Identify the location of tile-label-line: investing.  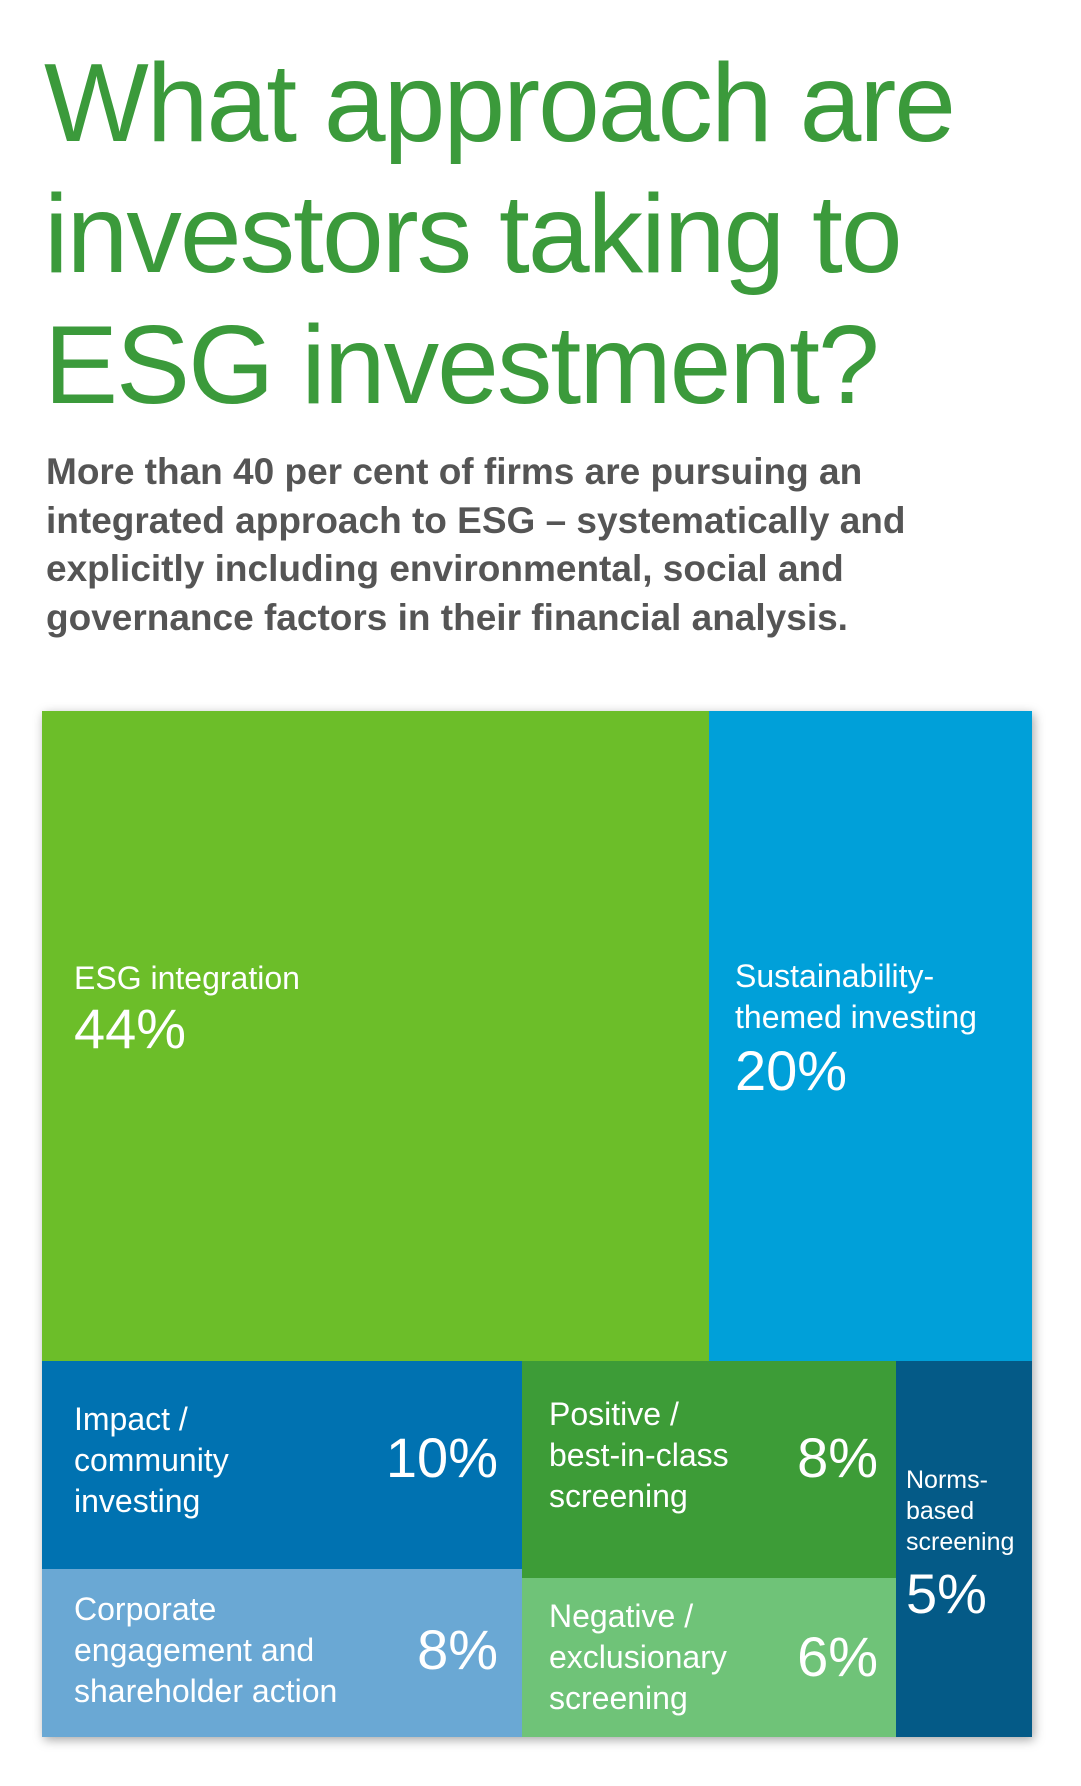
(137, 1501).